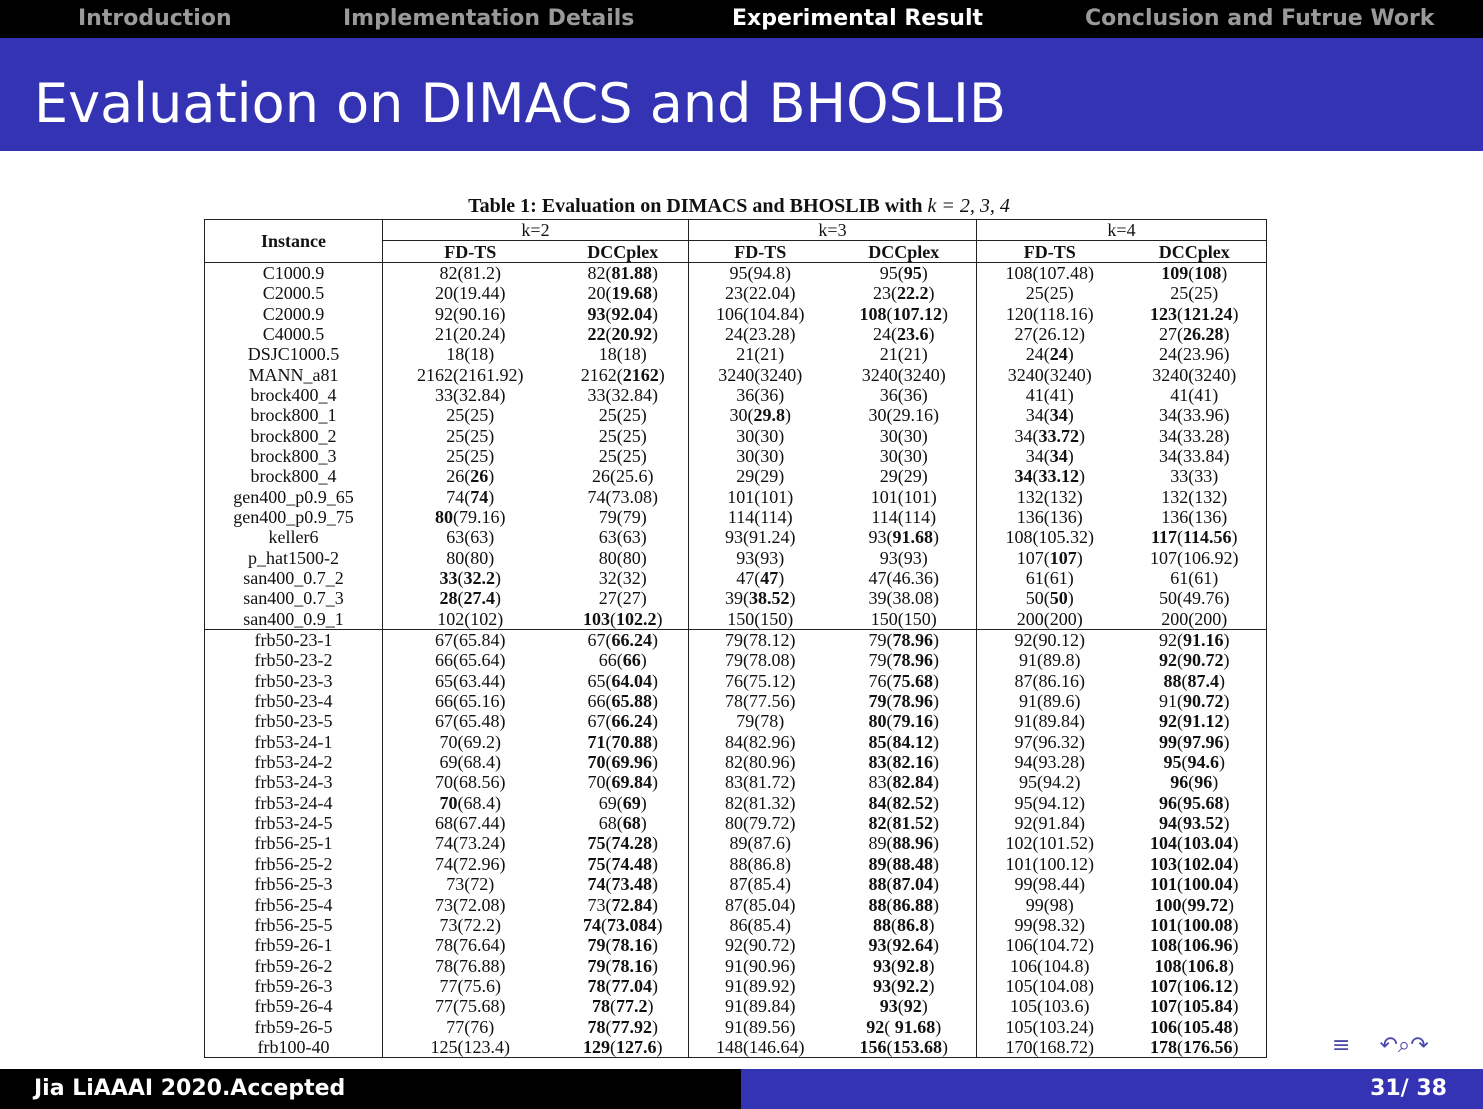  Describe the element at coordinates (1049, 517) in the screenshot. I see `result-cell: 136(136)` at that location.